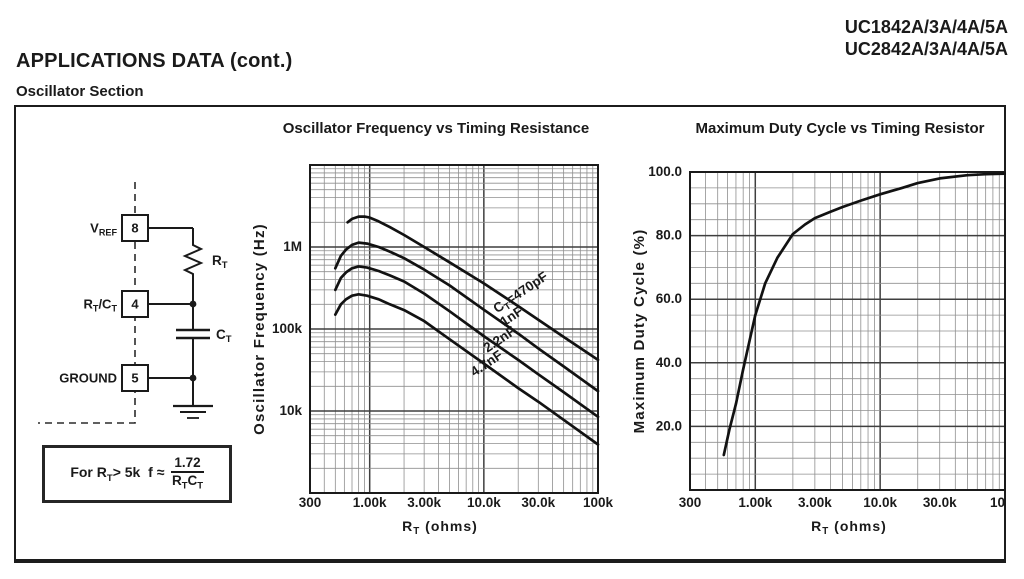 This screenshot has height=579, width=1024. I want to click on y-tick-label: 20.0, so click(669, 425).